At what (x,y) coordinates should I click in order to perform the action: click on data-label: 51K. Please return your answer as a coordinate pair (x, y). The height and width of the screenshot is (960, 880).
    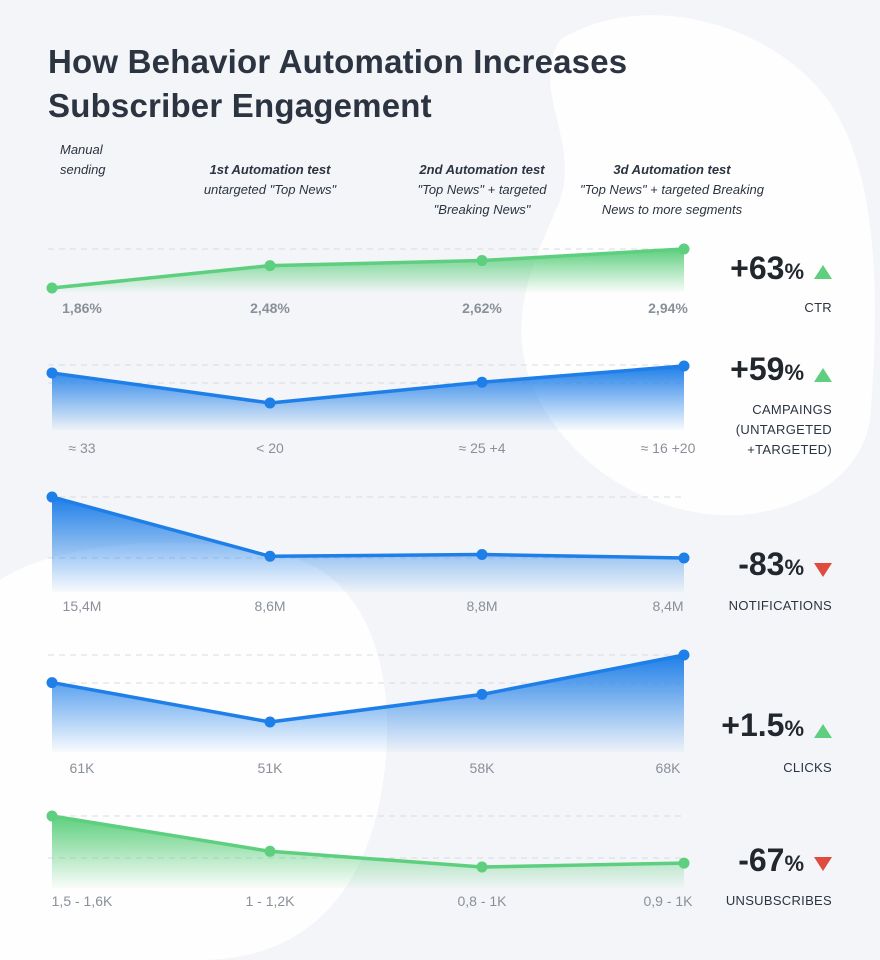
    Looking at the image, I should click on (271, 768).